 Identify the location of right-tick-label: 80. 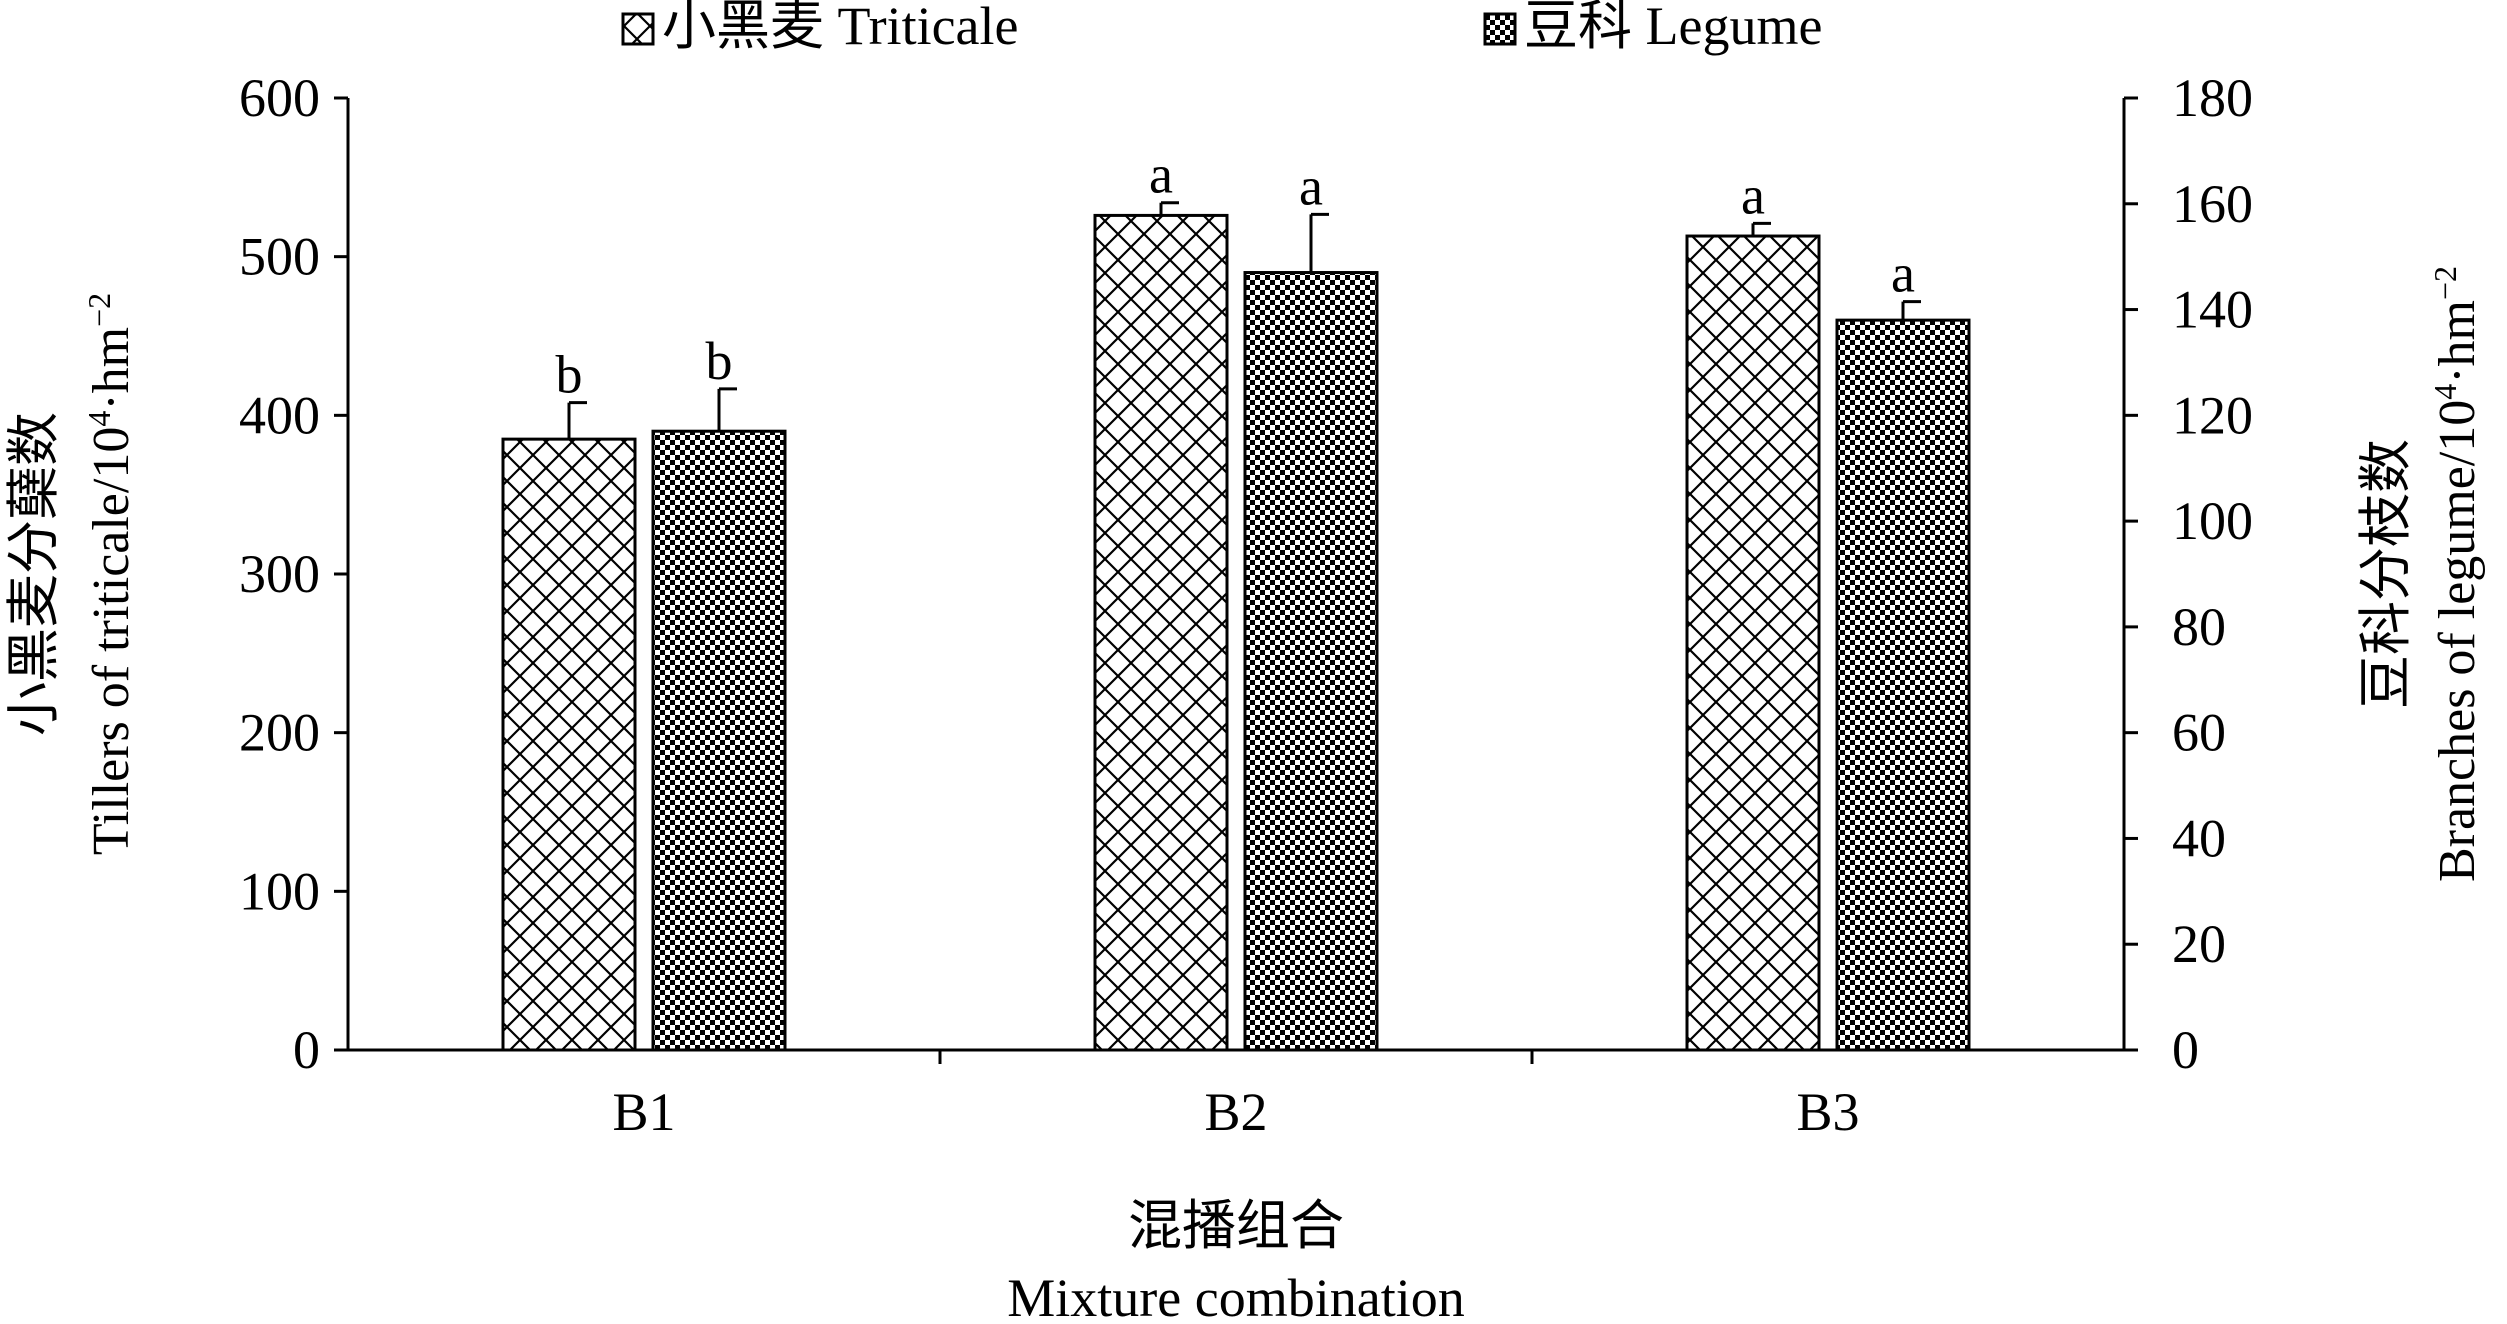
(2199, 627).